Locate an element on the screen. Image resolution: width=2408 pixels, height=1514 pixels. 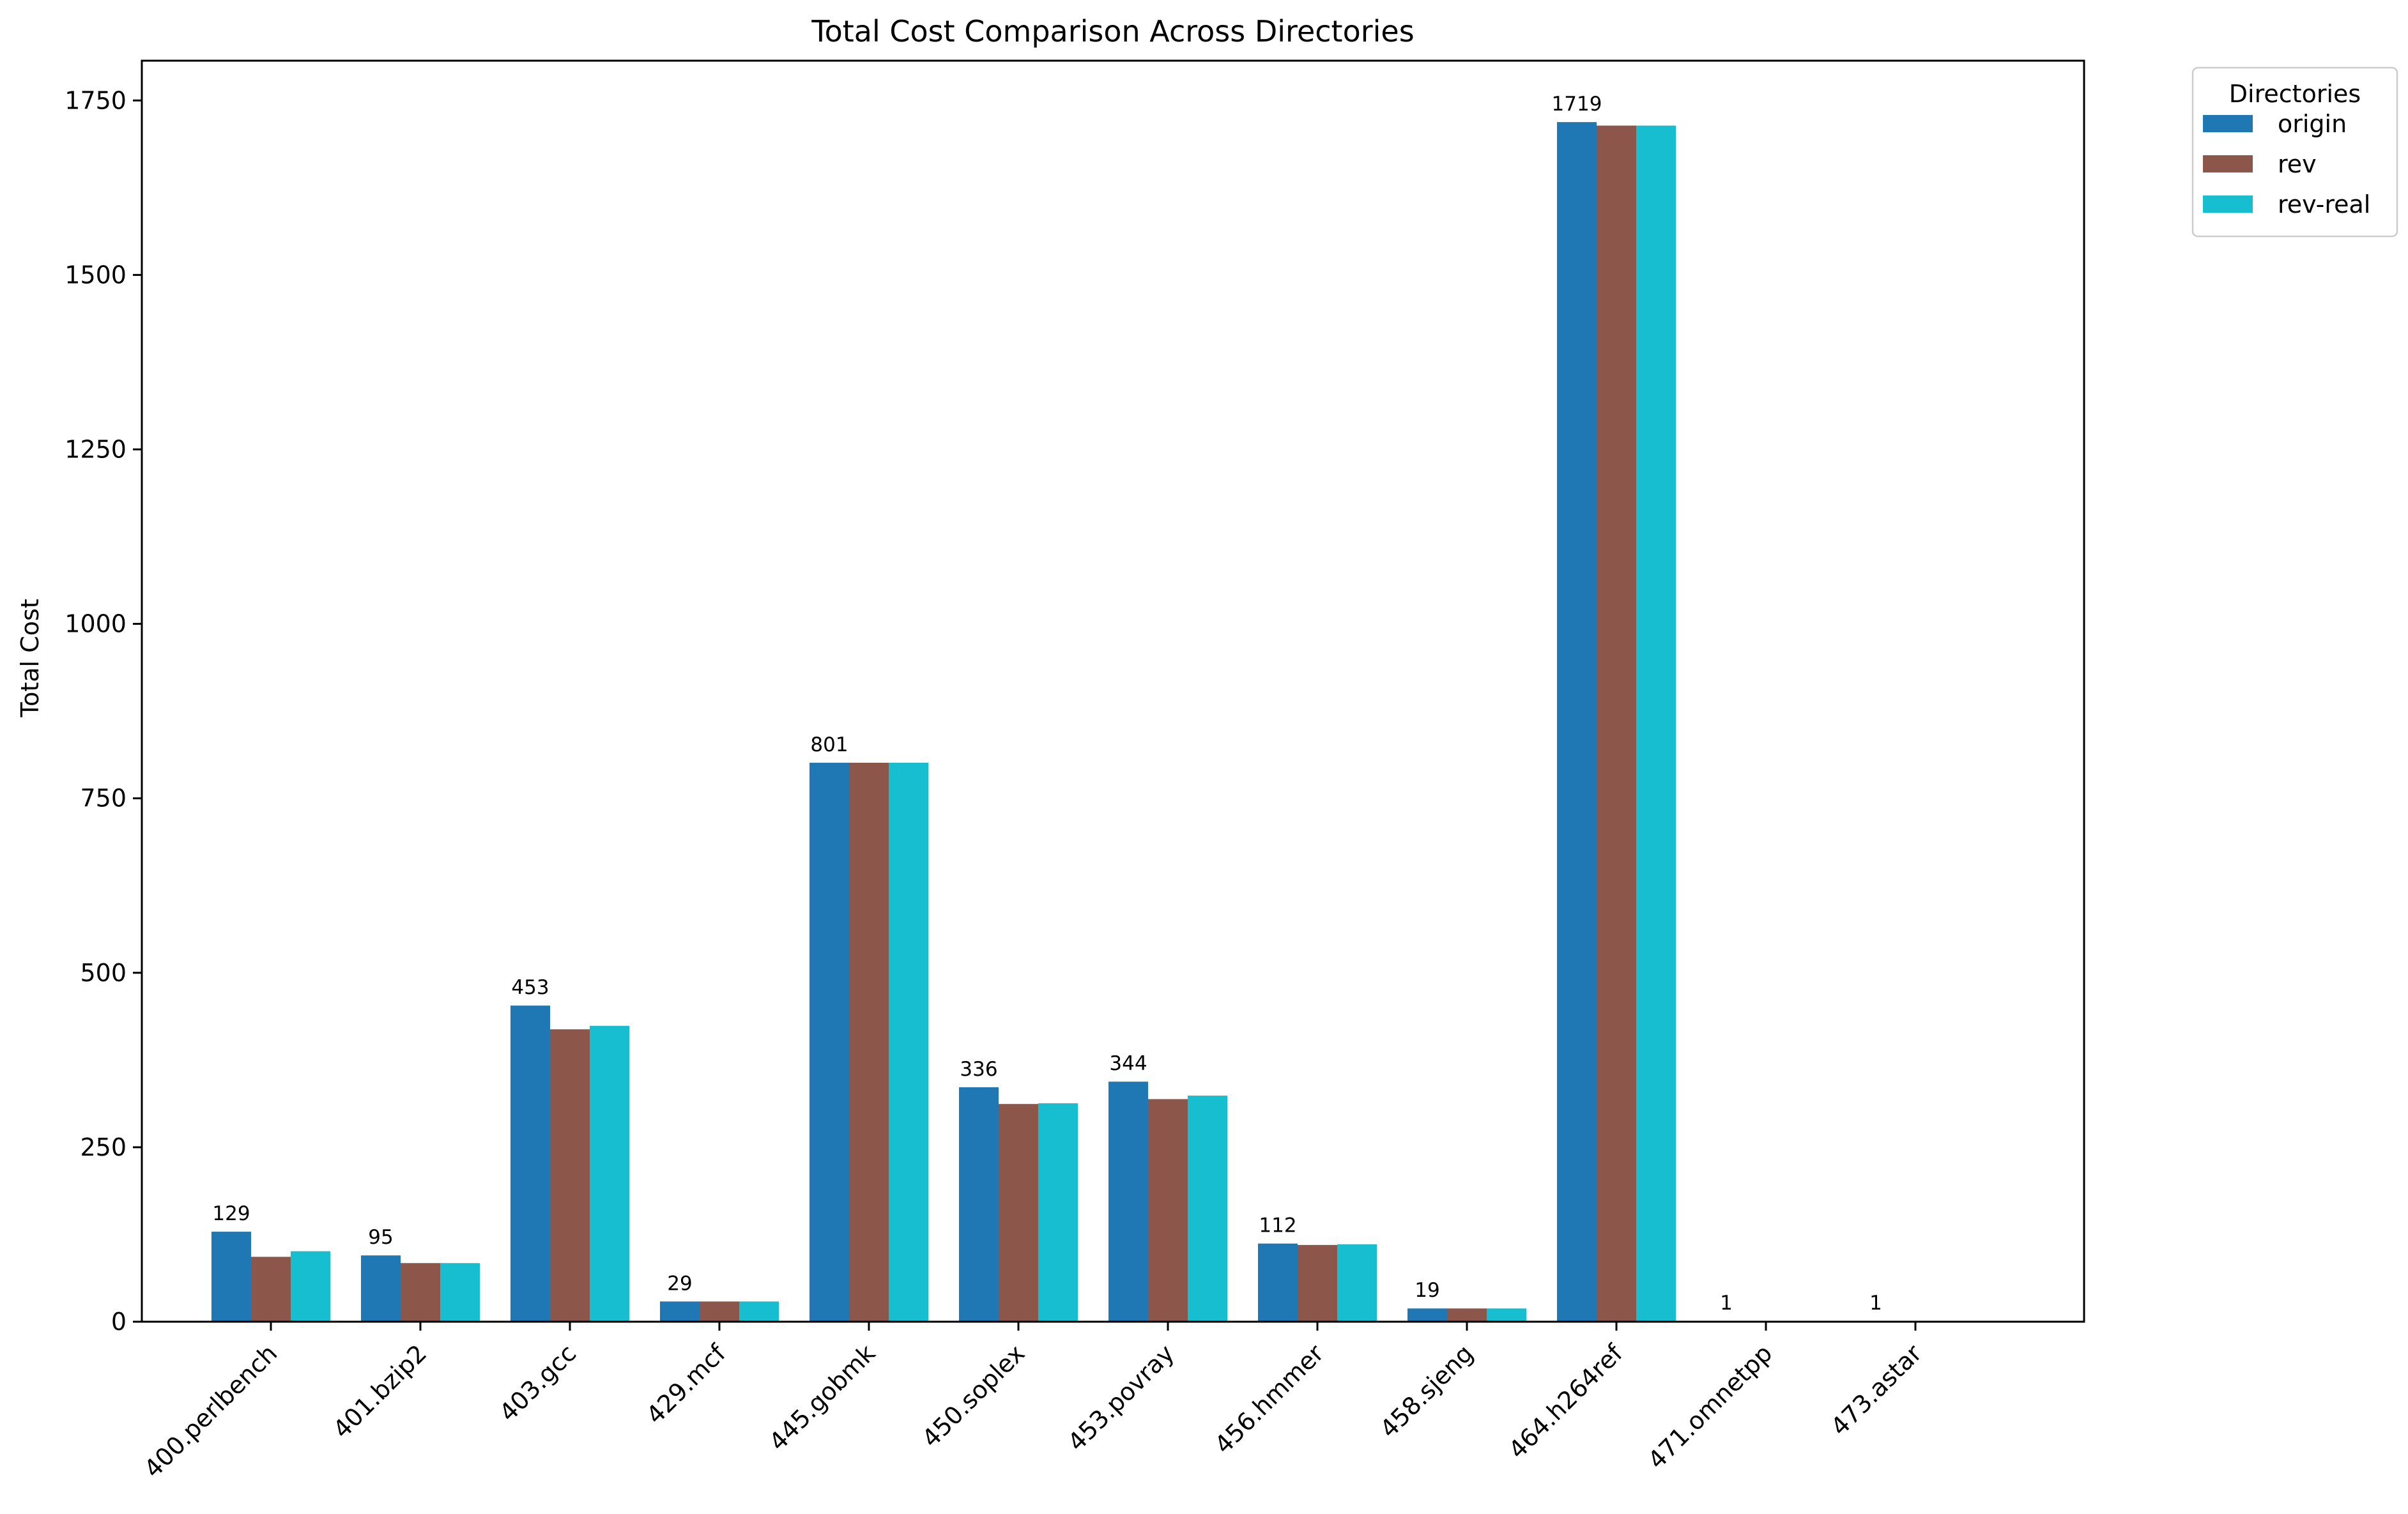
x-tick-label: 456.hmmer is located at coordinates (1269, 1399).